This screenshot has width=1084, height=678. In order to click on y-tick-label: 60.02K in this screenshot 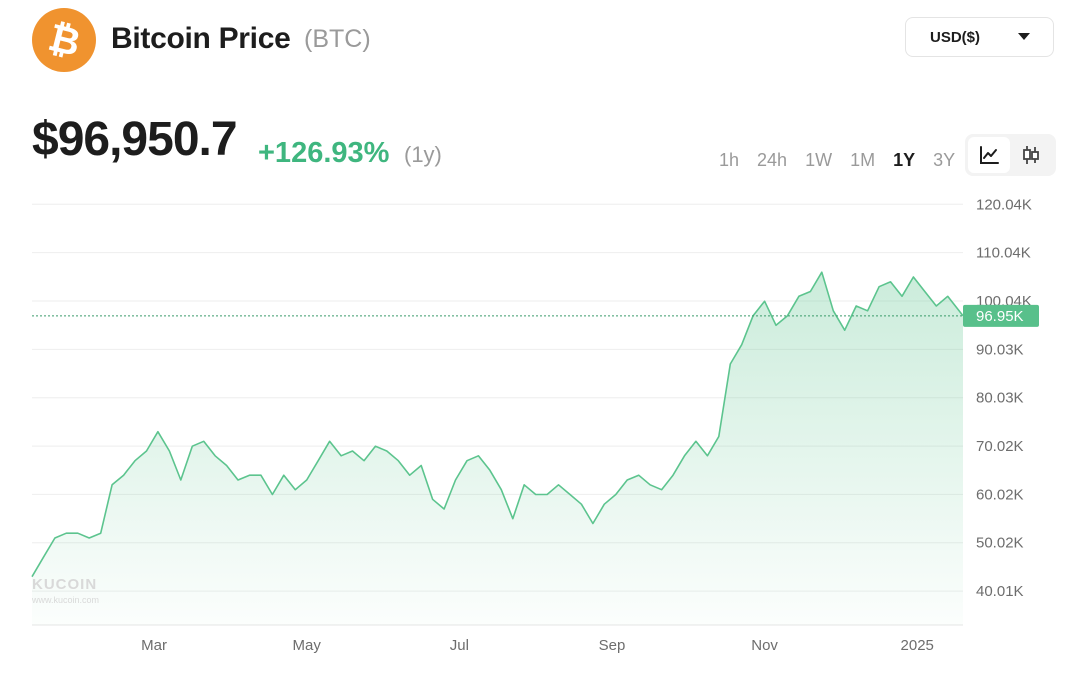, I will do `click(1000, 494)`.